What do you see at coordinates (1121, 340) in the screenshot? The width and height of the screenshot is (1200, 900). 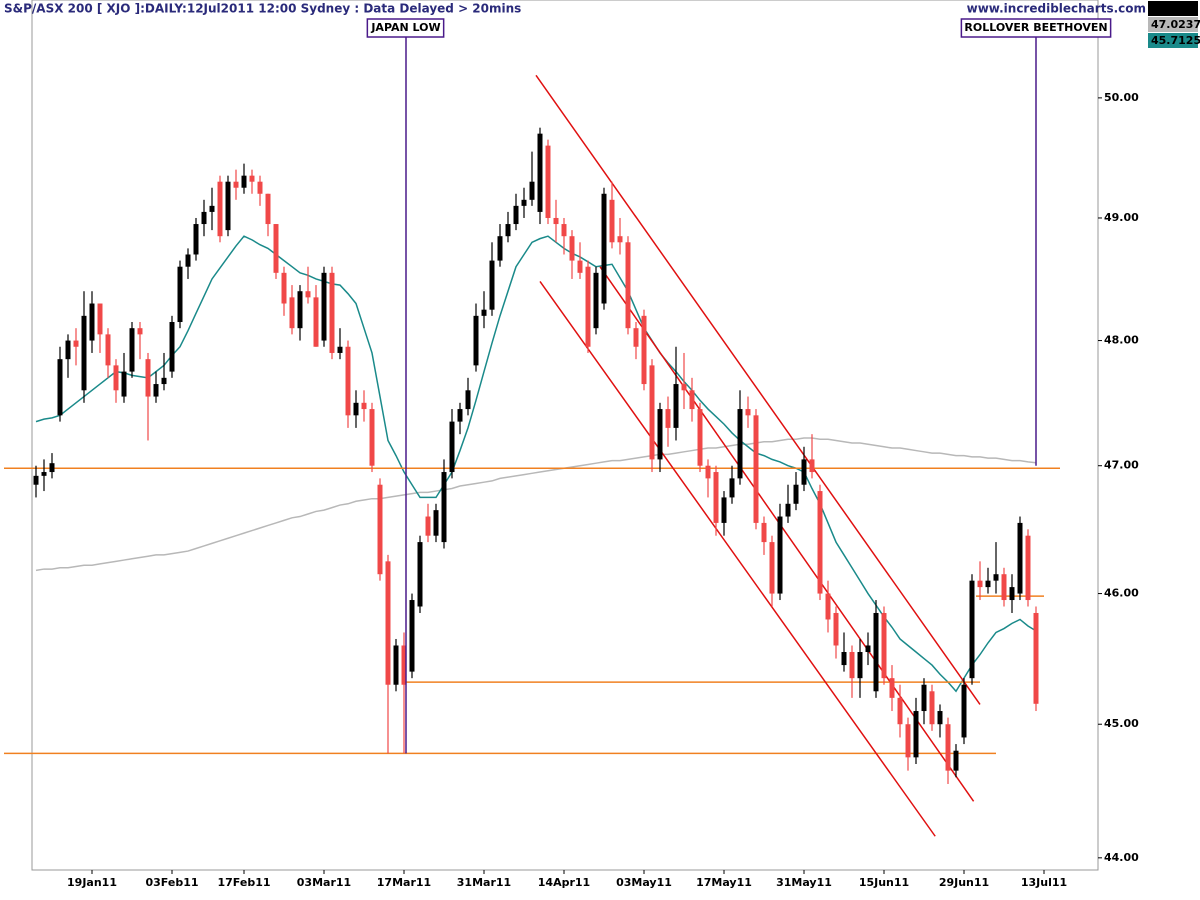 I see `y-tick-label: 48.00` at bounding box center [1121, 340].